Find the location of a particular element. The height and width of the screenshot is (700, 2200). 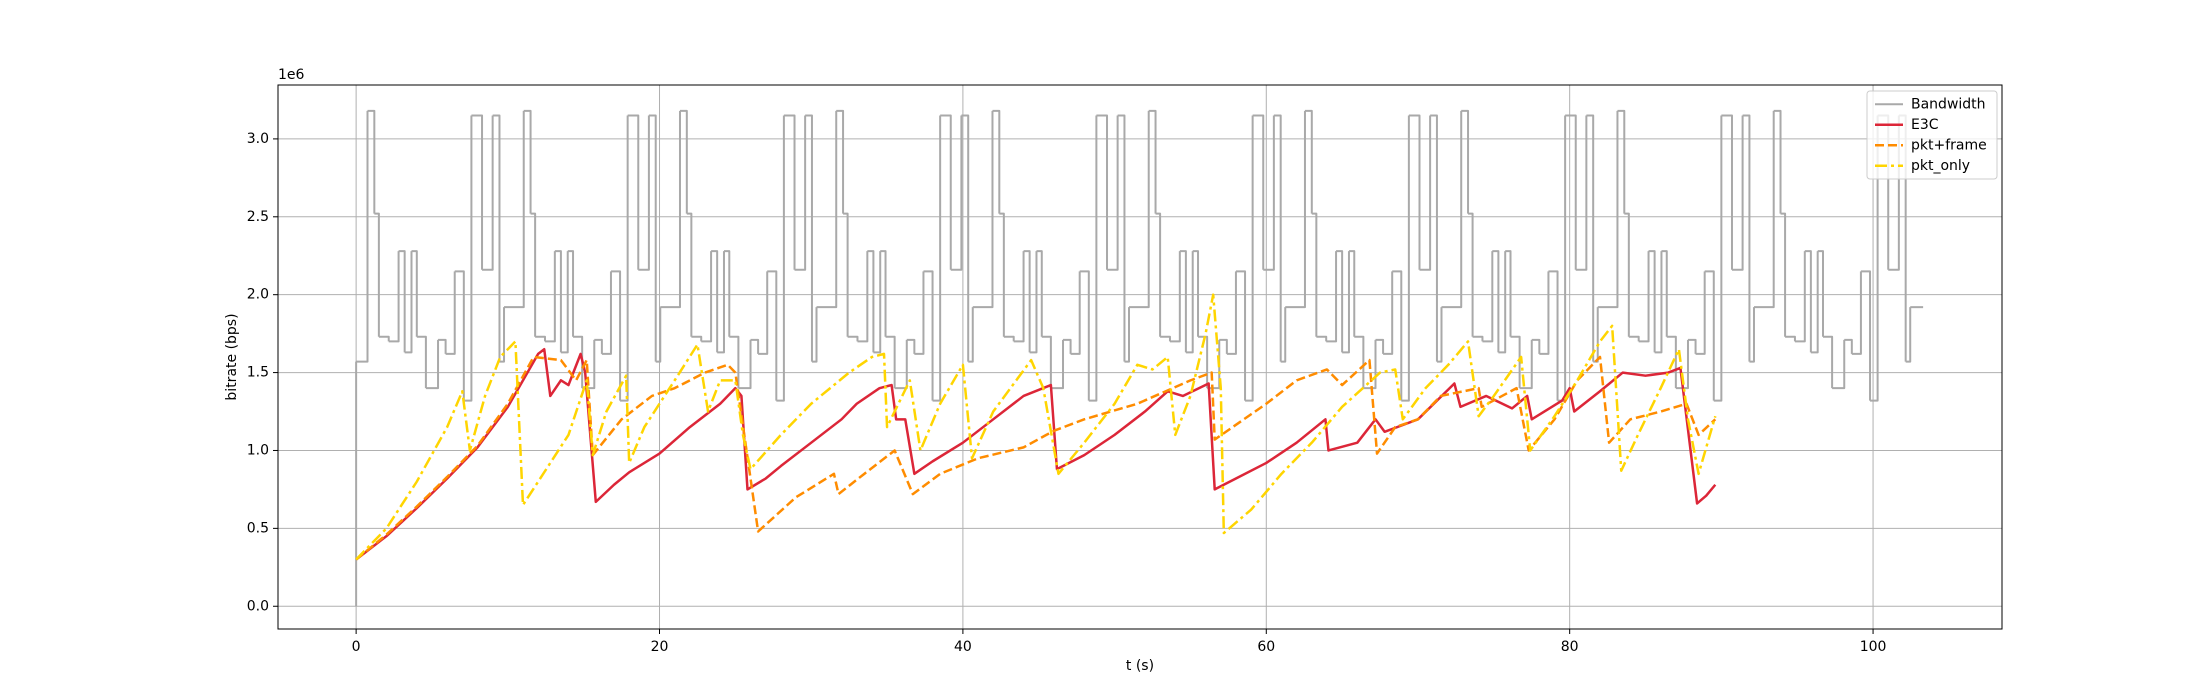

legend-label: Bandwidth is located at coordinates (1948, 104).